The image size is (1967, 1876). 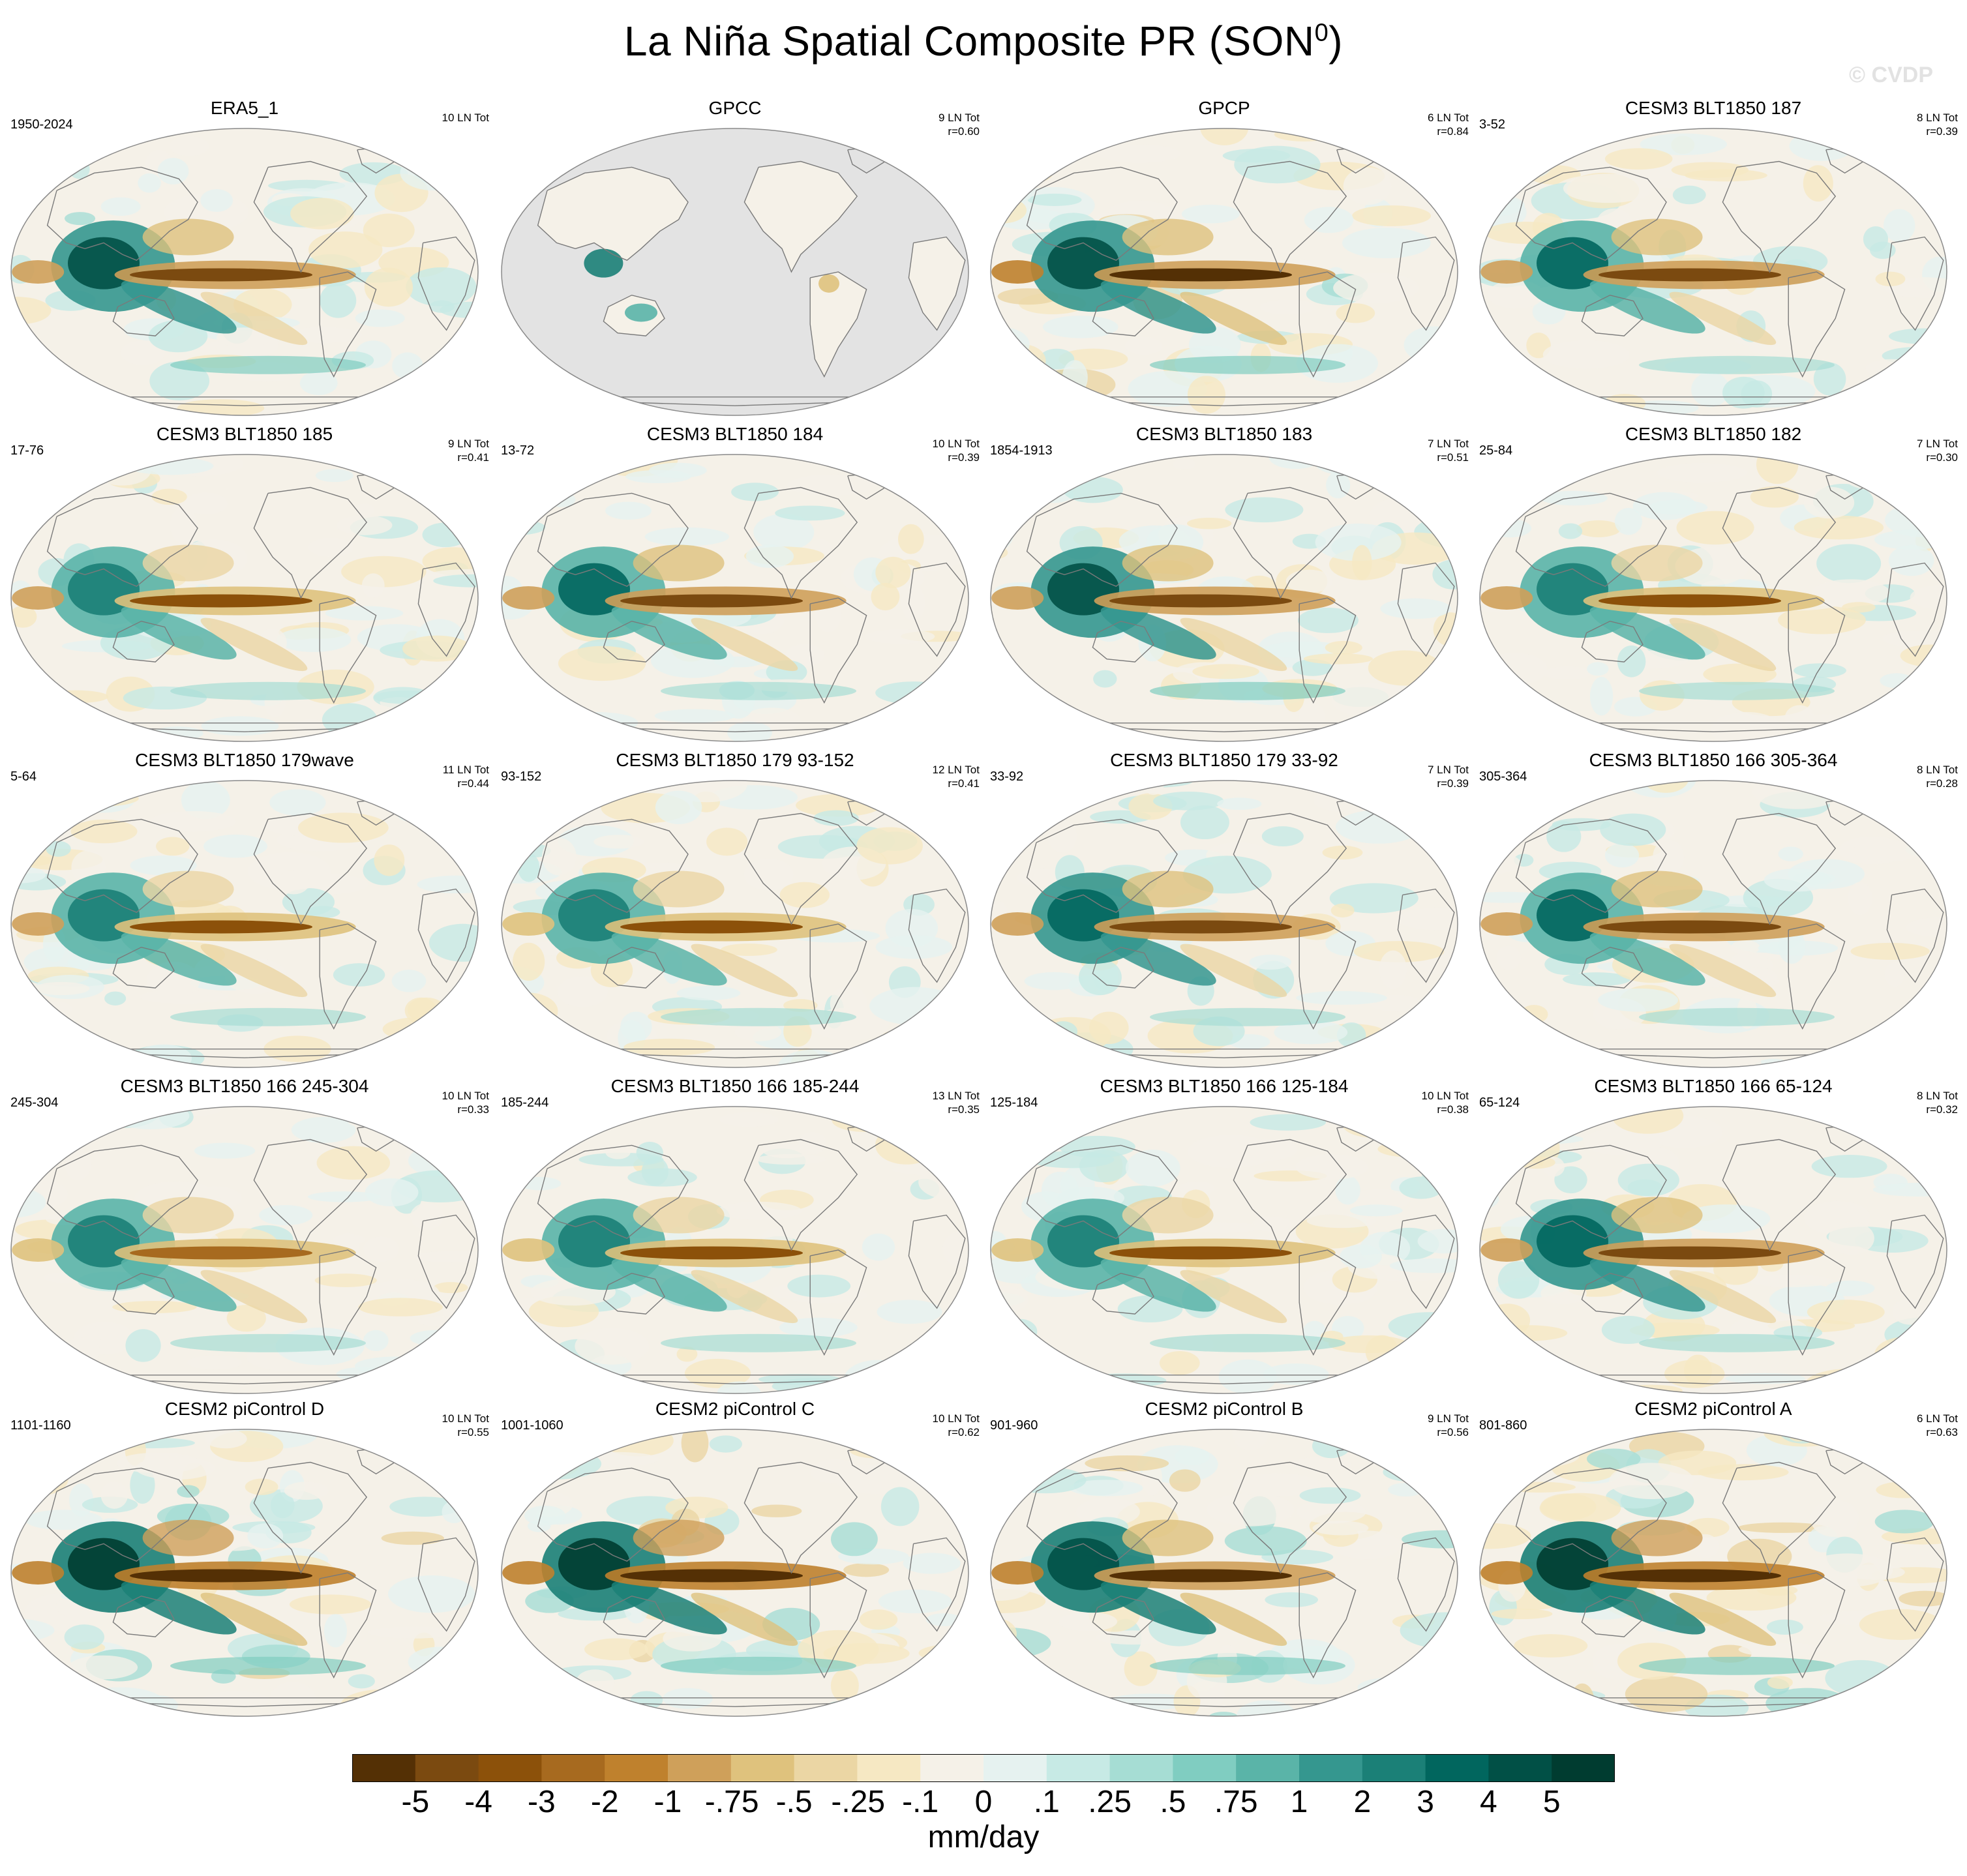 I want to click on panel-event-count: 7 LN Tot, so click(x=1448, y=444).